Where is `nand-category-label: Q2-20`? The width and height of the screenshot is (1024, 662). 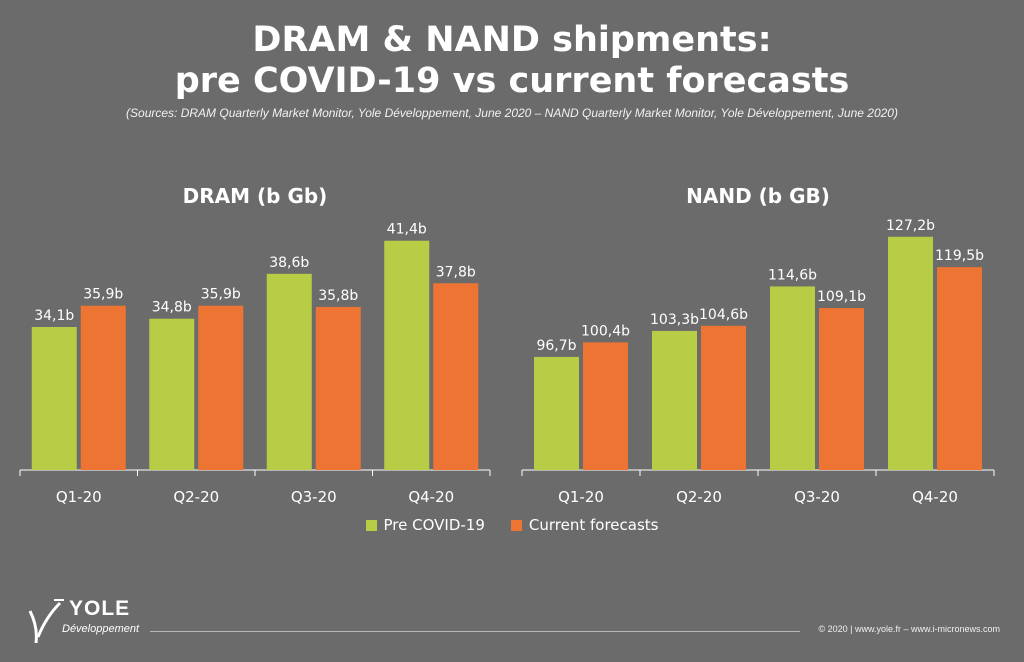 nand-category-label: Q2-20 is located at coordinates (699, 497).